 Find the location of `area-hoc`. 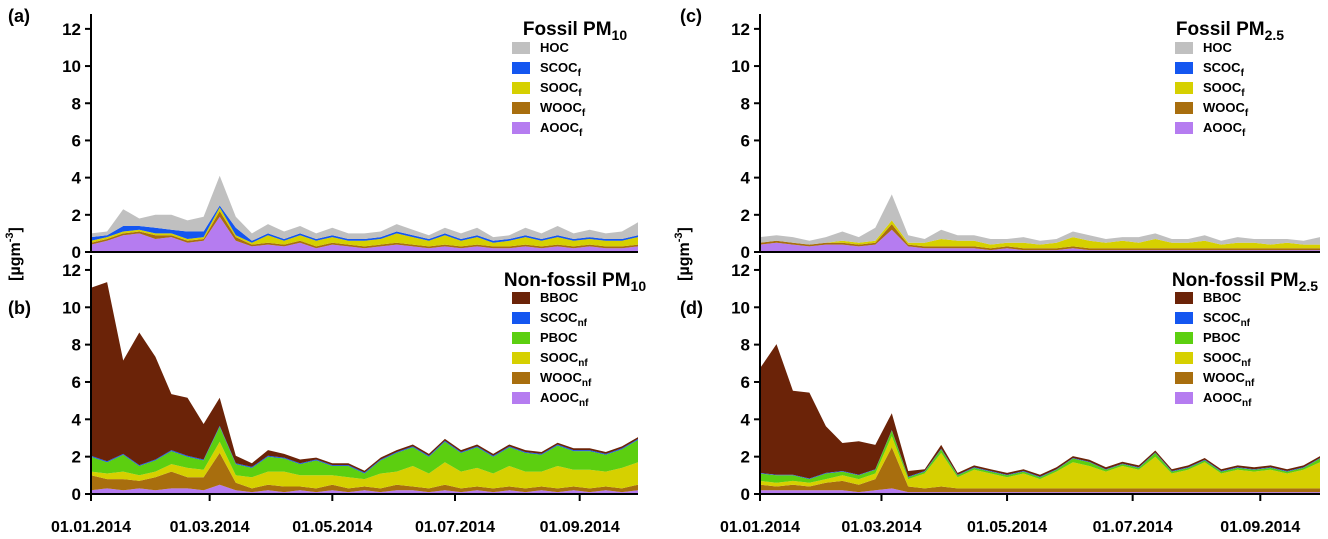

area-hoc is located at coordinates (364, 208).